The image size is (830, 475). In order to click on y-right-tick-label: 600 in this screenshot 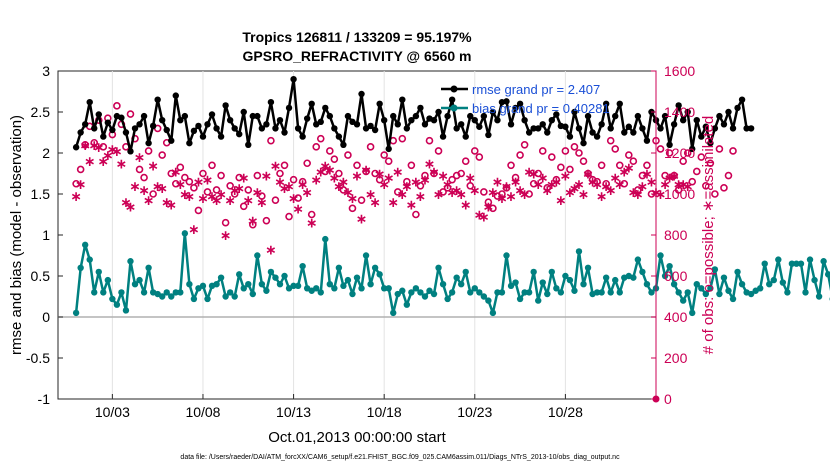, I will do `click(676, 276)`.